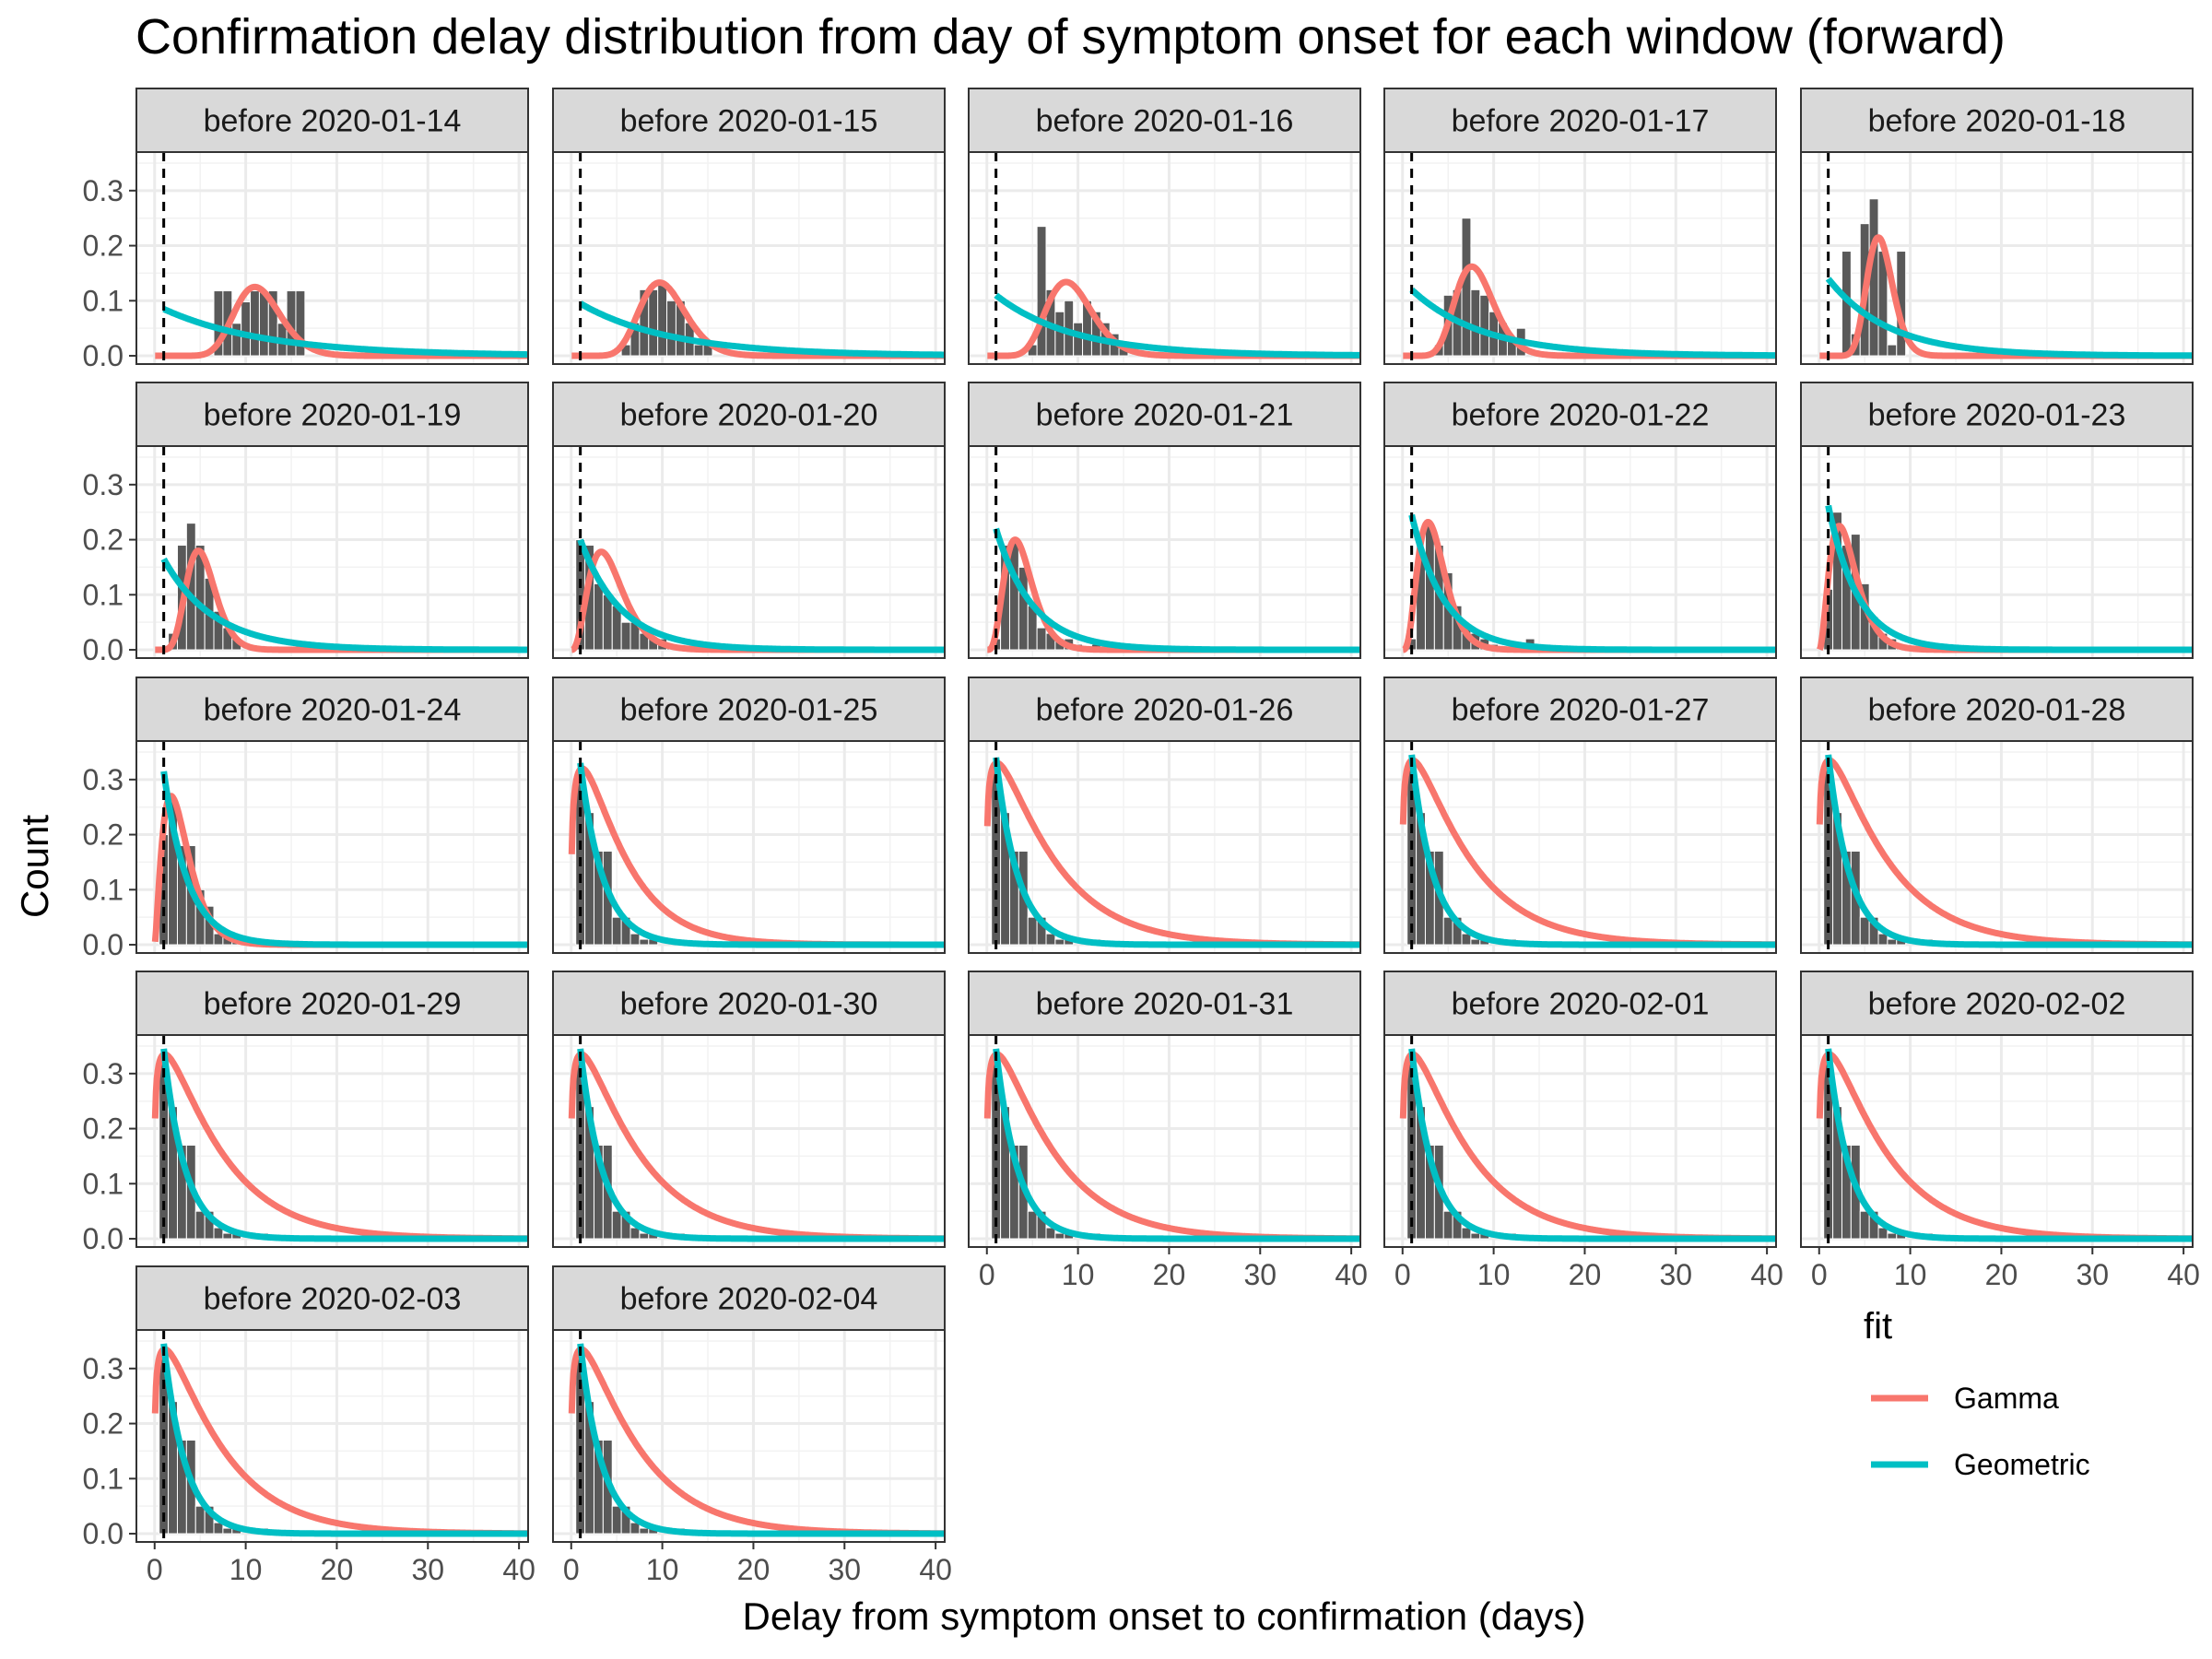 The image size is (2212, 1659). I want to click on facet-label: before 2020-02-02, so click(1997, 1004).